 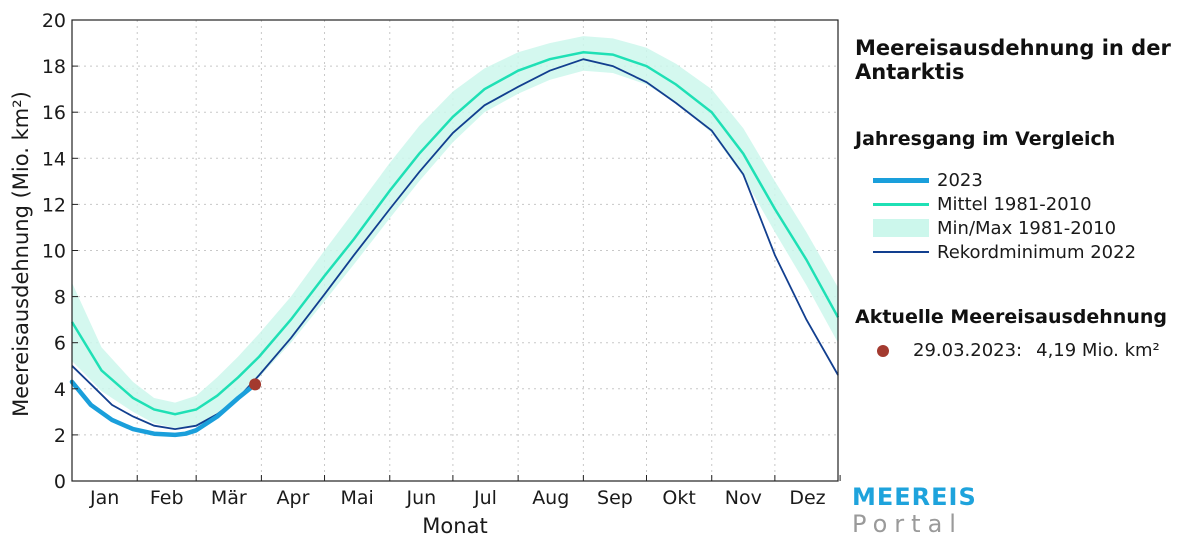 What do you see at coordinates (229, 498) in the screenshot?
I see `x-tick-label: Mär` at bounding box center [229, 498].